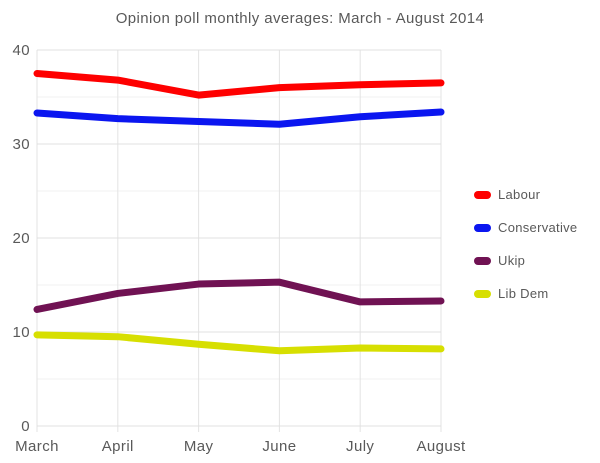 This screenshot has height=463, width=600. I want to click on labour-swatch-icon, so click(482, 194).